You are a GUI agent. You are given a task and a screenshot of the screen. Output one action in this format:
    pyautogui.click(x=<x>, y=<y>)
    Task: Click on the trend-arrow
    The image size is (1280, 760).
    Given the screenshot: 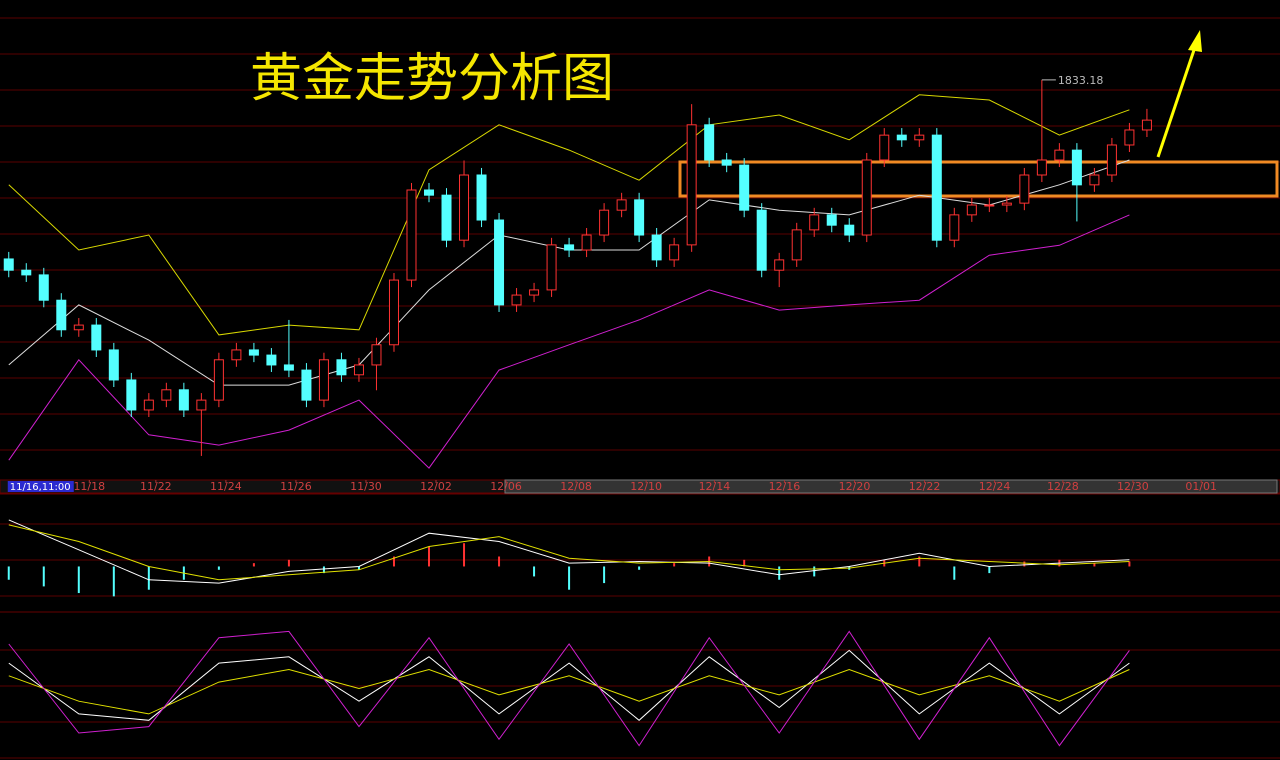 What is the action you would take?
    pyautogui.click(x=1176, y=103)
    